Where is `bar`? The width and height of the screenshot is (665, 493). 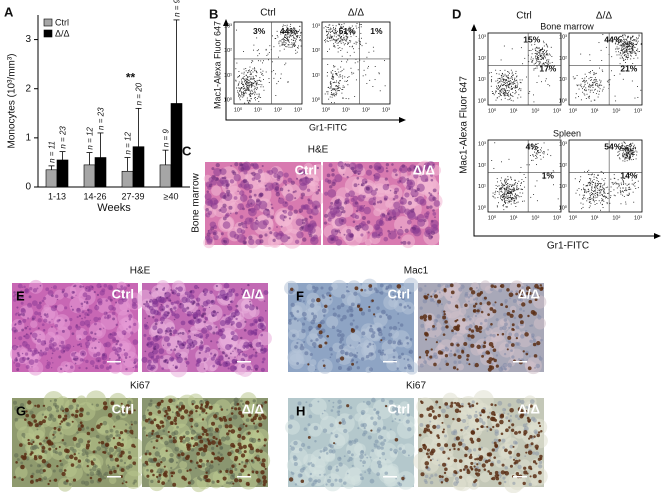 bar is located at coordinates (51, 178).